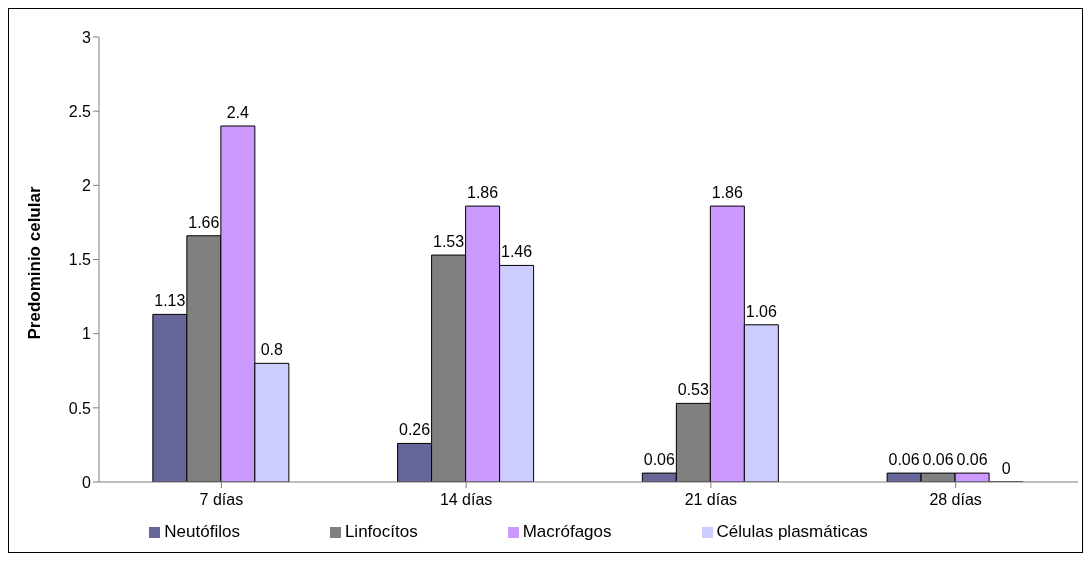  Describe the element at coordinates (1006, 468) in the screenshot. I see `data-label: 0` at that location.